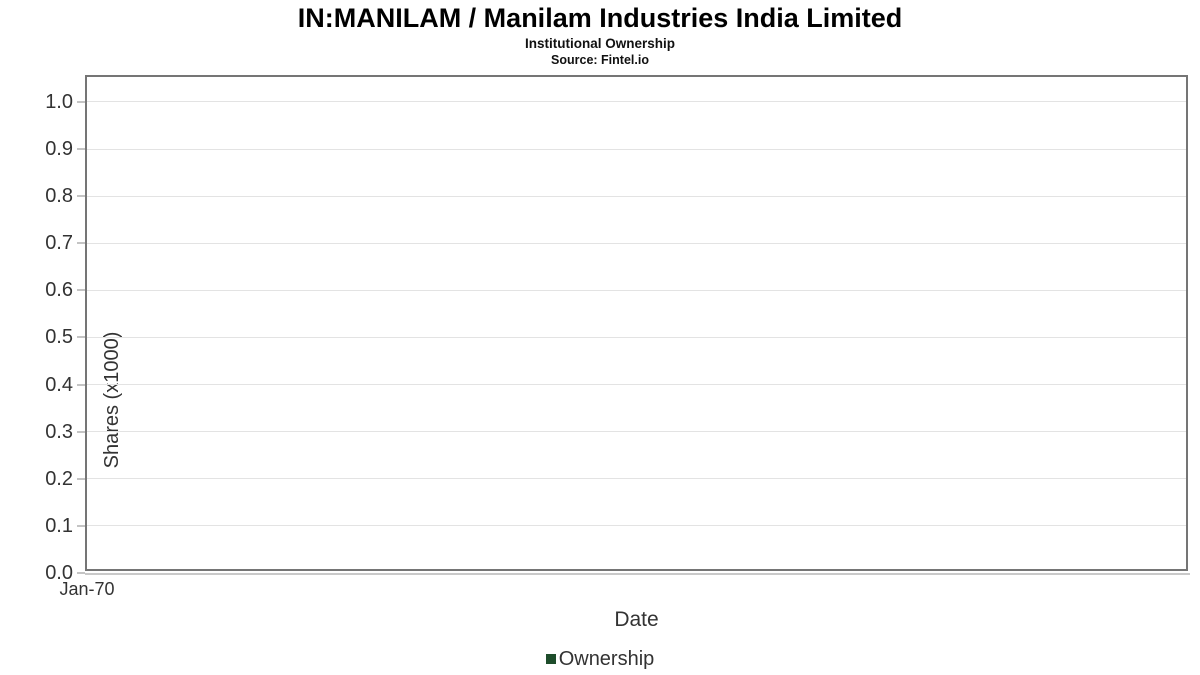 Image resolution: width=1200 pixels, height=675 pixels. I want to click on y-tick-label: 0.0, so click(59, 573).